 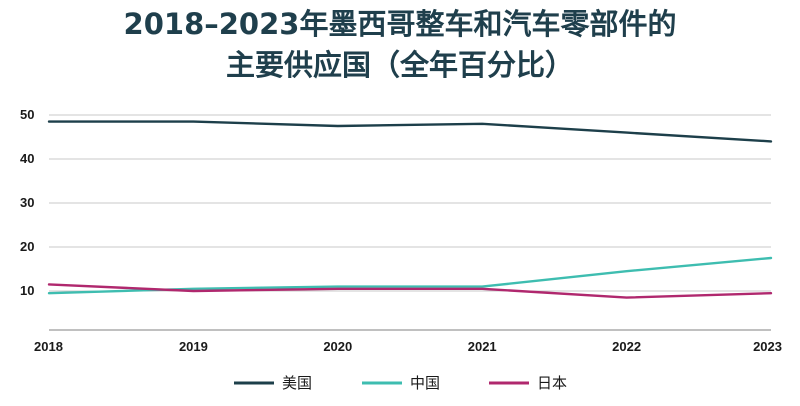 What do you see at coordinates (27, 290) in the screenshot?
I see `y-tick-label: 10` at bounding box center [27, 290].